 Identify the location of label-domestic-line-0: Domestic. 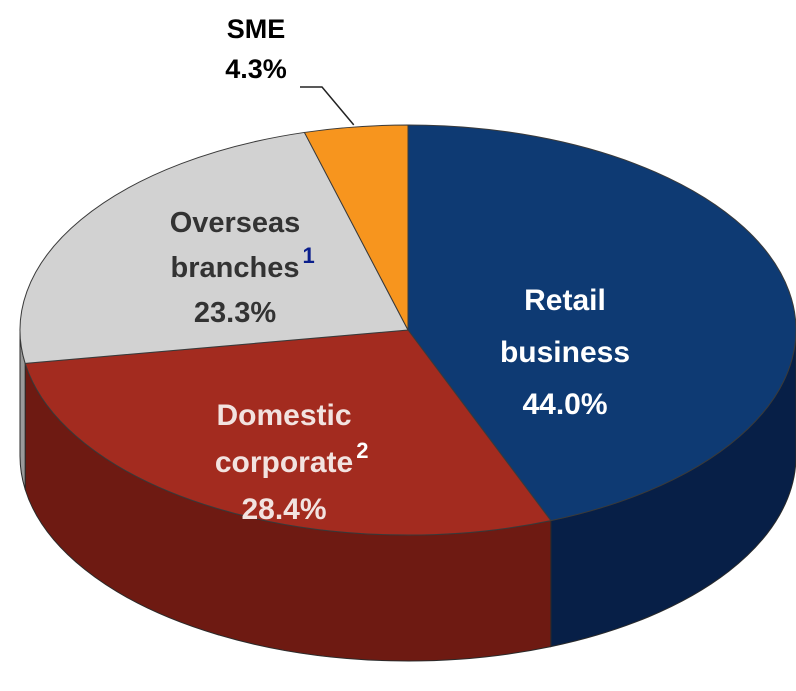
(283, 415).